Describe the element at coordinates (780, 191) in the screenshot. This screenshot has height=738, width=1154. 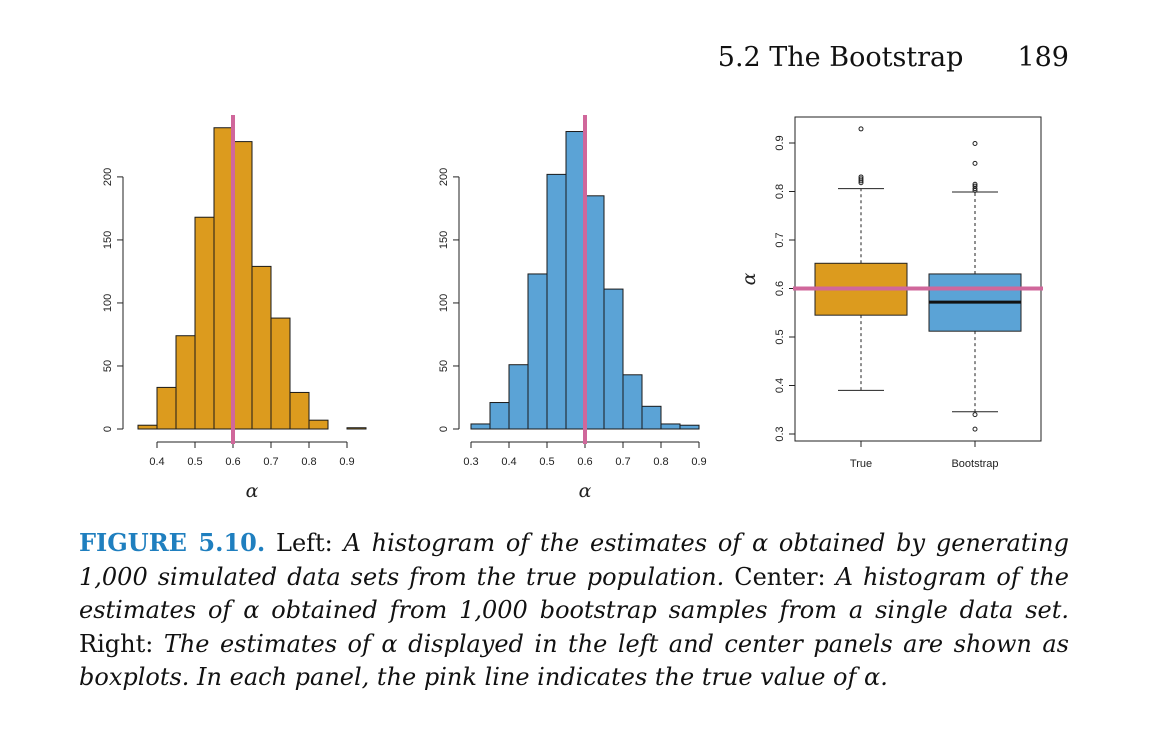
I see `y-tick-label: 0.8` at that location.